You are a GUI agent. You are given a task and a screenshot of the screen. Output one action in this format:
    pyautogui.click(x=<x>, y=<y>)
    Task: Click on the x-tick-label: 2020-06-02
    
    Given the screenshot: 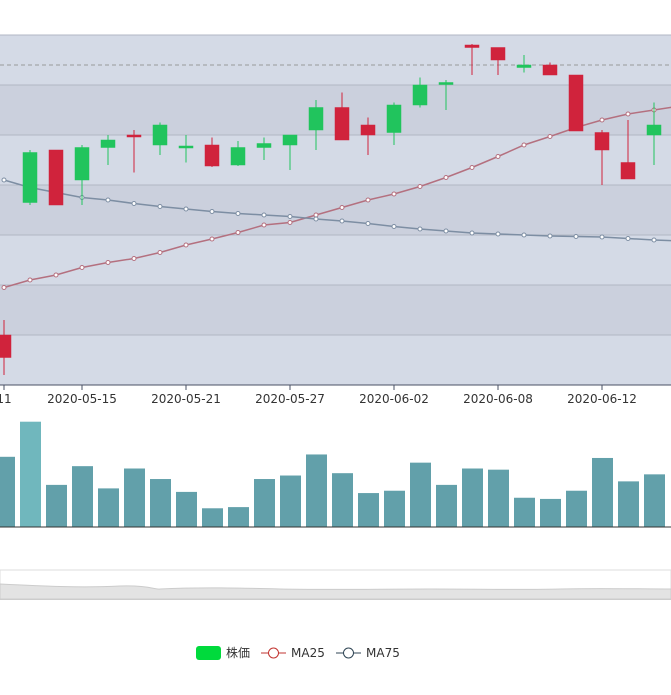 What is the action you would take?
    pyautogui.click(x=394, y=399)
    